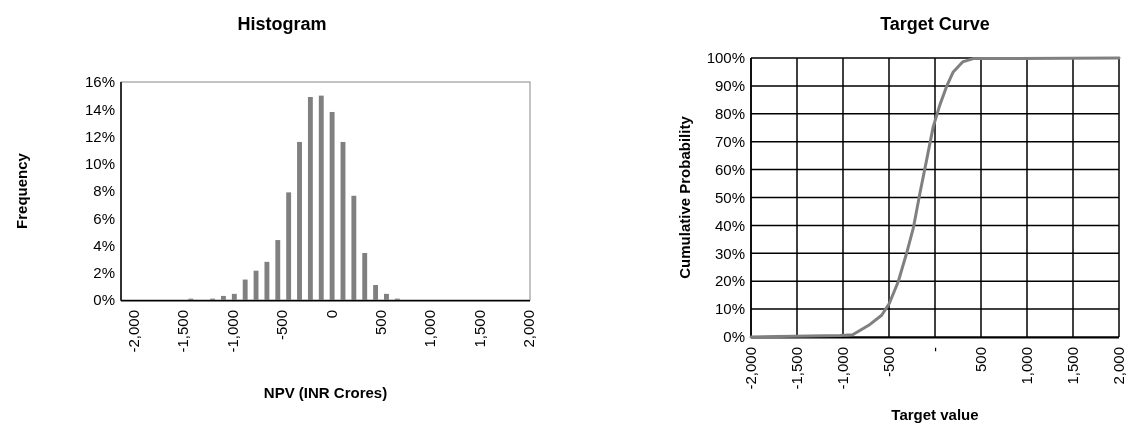 The width and height of the screenshot is (1130, 429). What do you see at coordinates (104, 218) in the screenshot?
I see `y-tick-label: 6%` at bounding box center [104, 218].